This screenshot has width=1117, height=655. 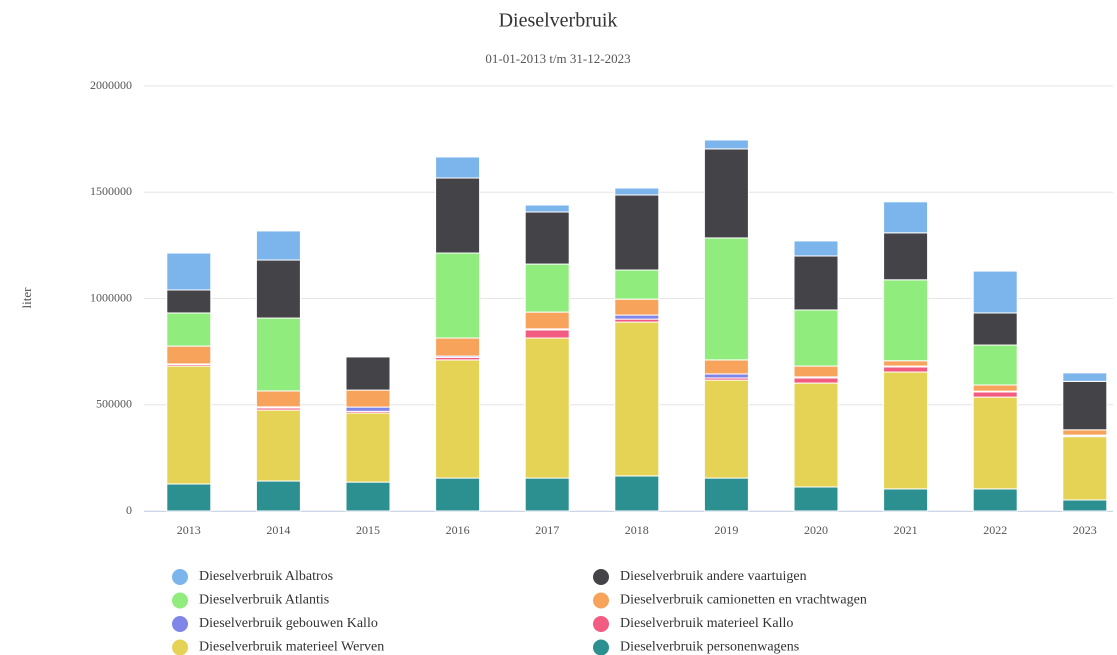 What do you see at coordinates (266, 576) in the screenshot?
I see `legend-label: Dieselverbruik Albatros` at bounding box center [266, 576].